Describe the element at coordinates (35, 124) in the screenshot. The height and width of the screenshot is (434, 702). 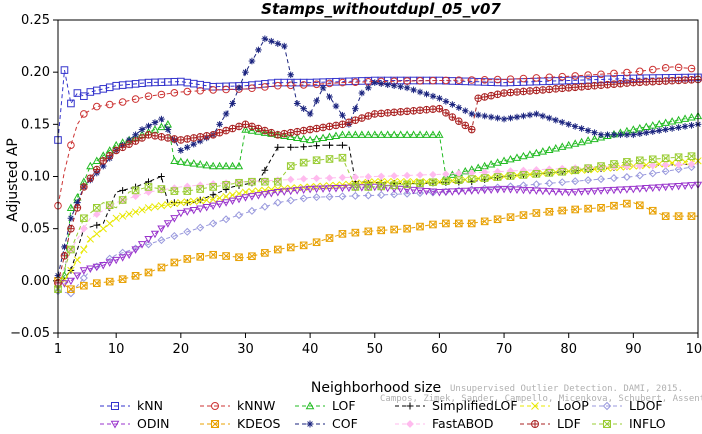
I see `y-tick-label: 0.15` at that location.